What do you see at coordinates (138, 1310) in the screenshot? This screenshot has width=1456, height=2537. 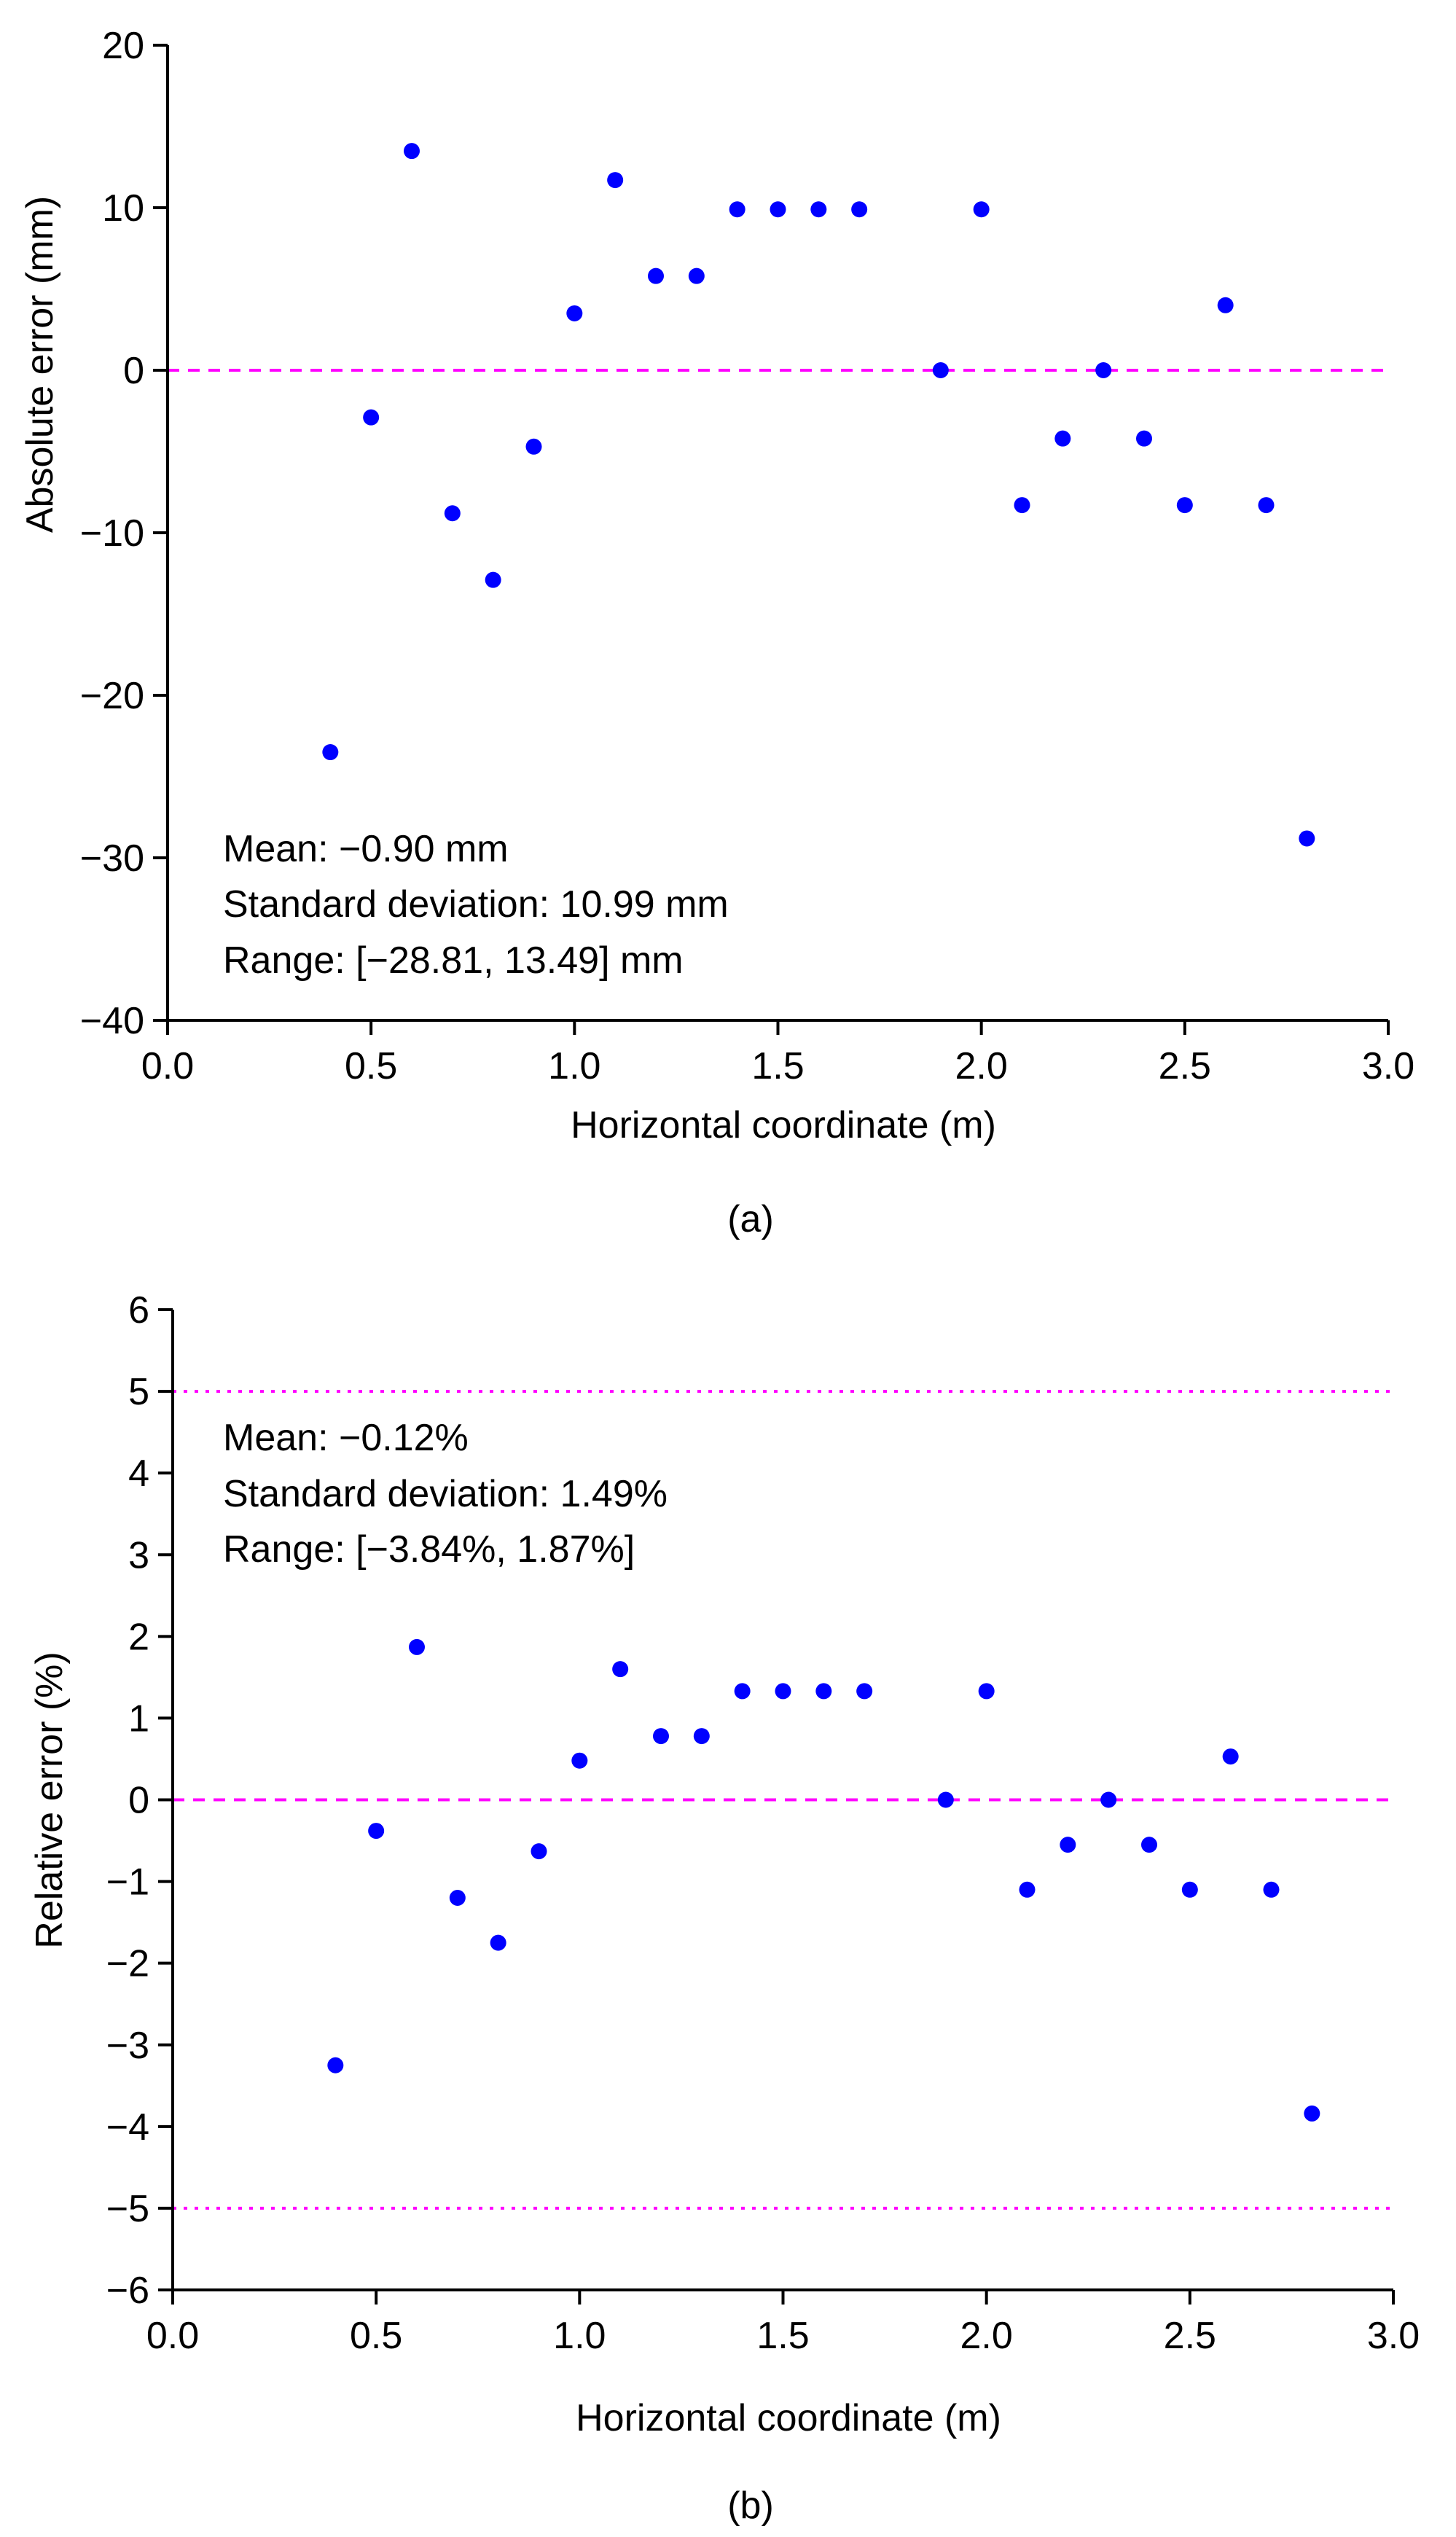 I see `panel-b-y-tick-label: 6` at bounding box center [138, 1310].